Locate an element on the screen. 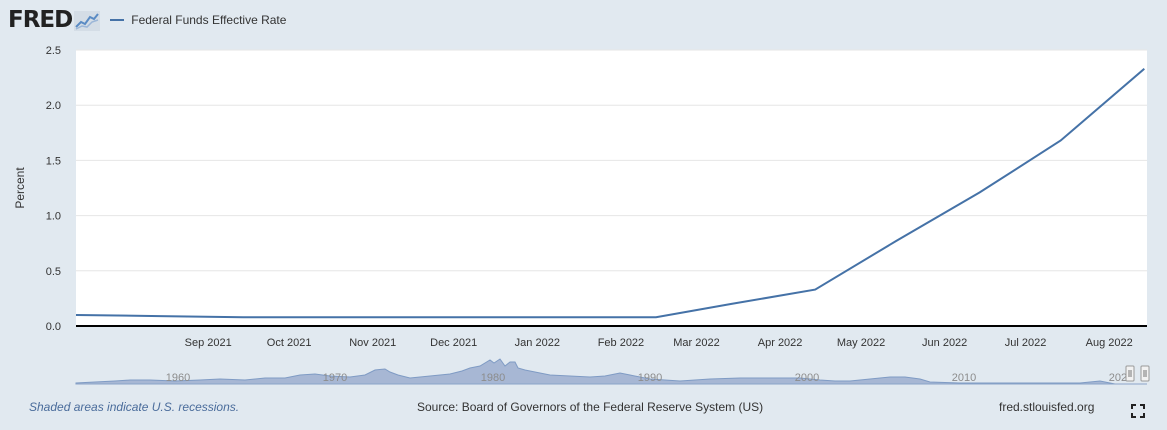  x-tick-label: Sep 2021 is located at coordinates (208, 343).